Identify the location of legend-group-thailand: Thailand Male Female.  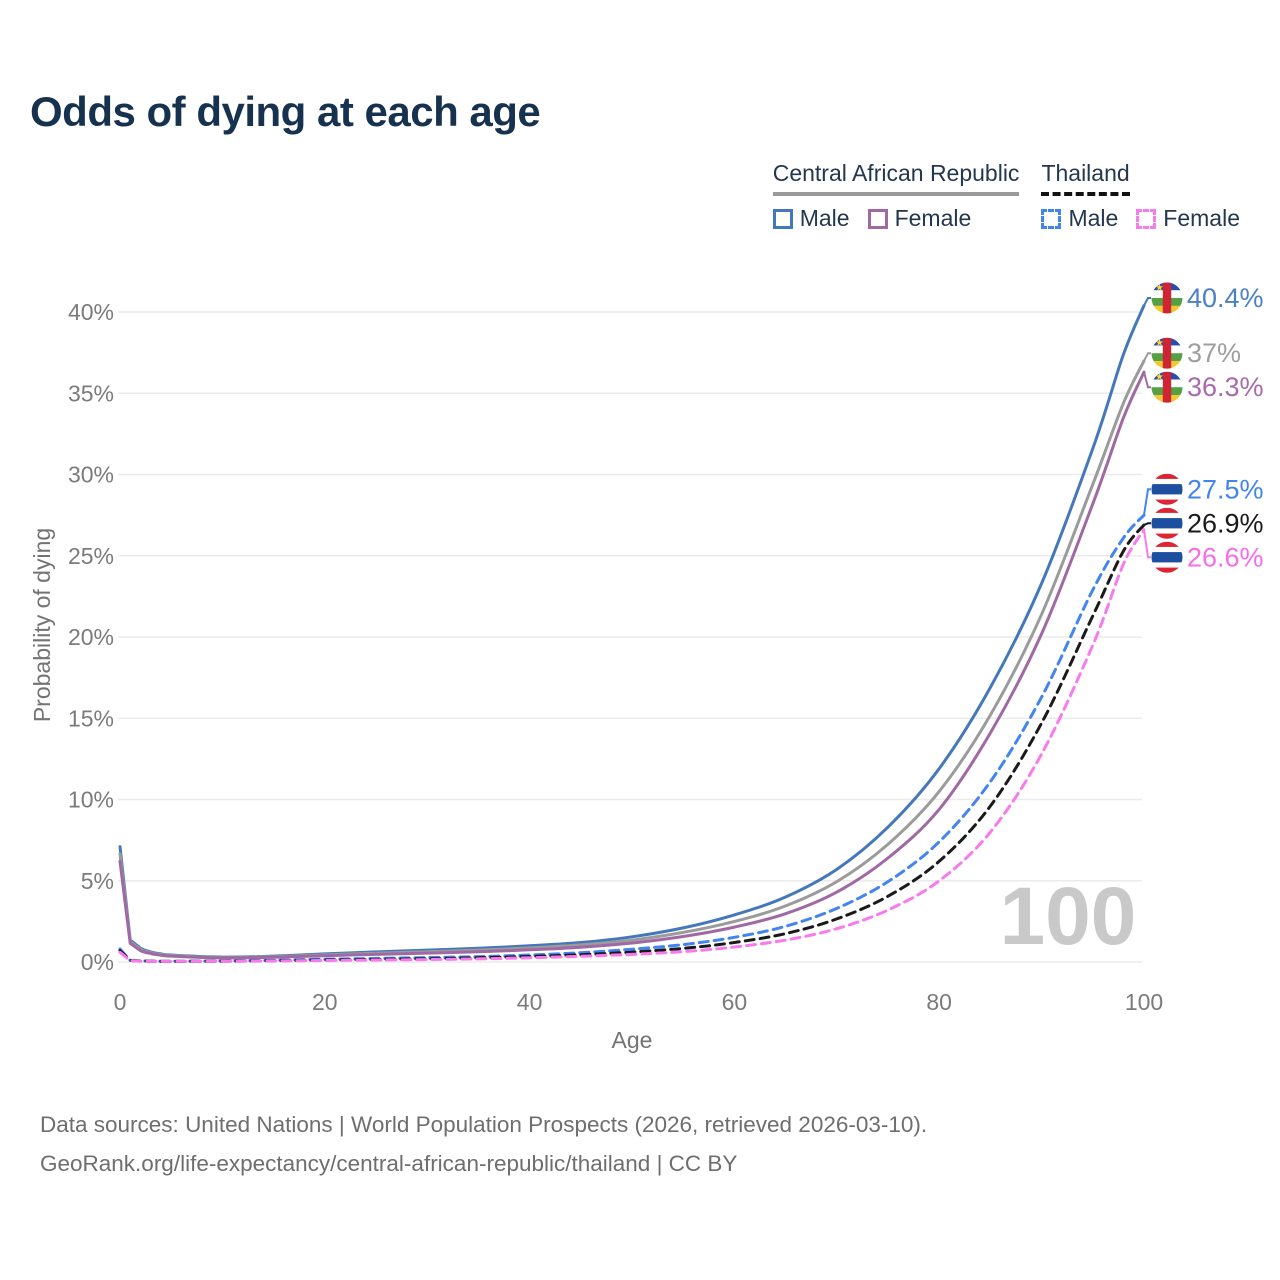
(1140, 196).